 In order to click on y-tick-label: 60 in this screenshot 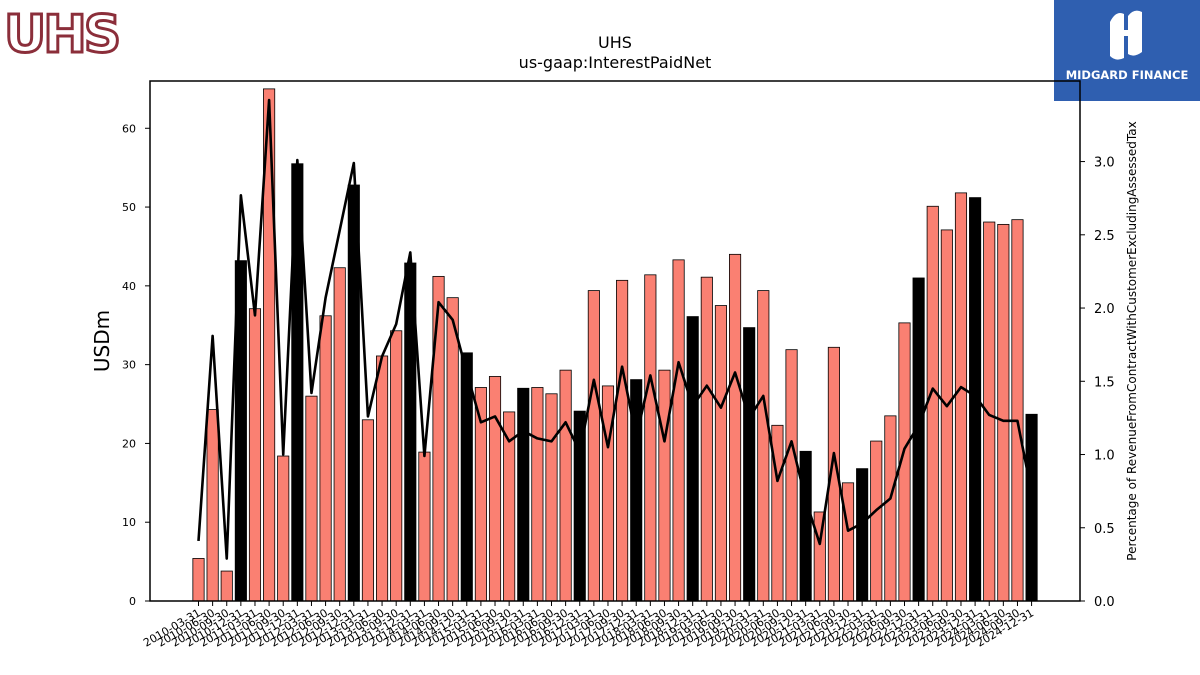, I will do `click(129, 128)`.